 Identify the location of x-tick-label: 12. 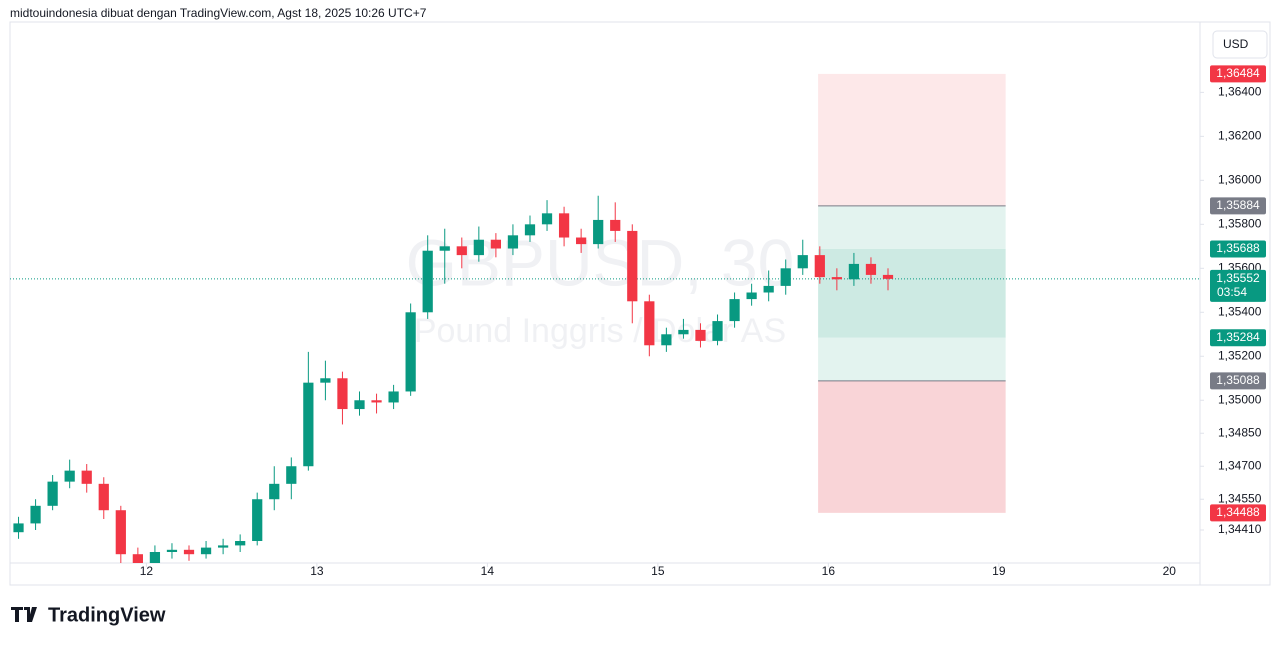
(147, 571).